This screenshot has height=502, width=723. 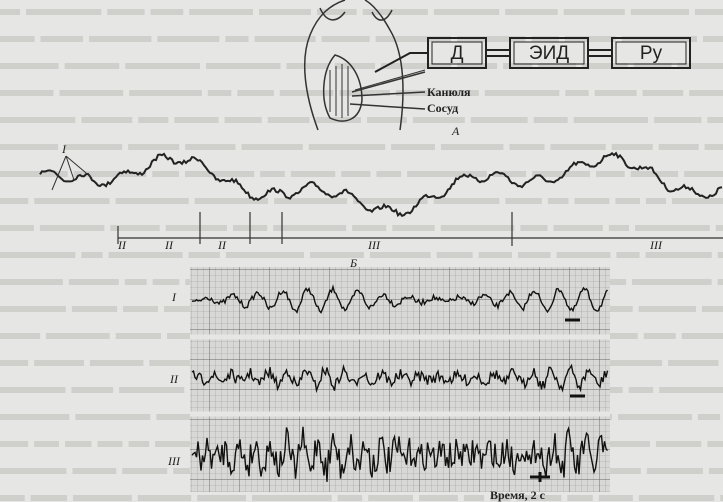 What do you see at coordinates (174, 297) in the screenshot?
I see `recording-label: I` at bounding box center [174, 297].